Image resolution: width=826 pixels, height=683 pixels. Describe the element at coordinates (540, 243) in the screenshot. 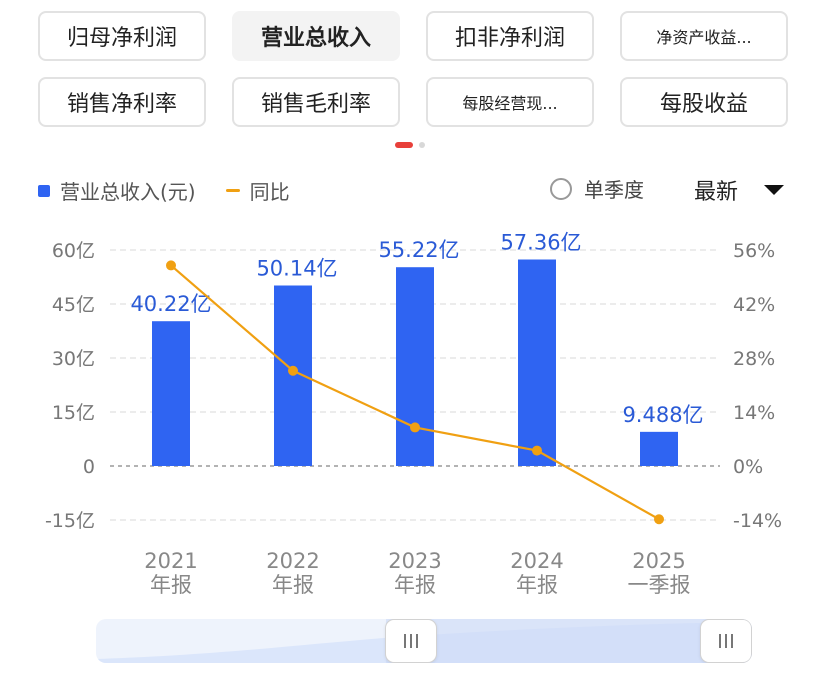

I see `bar-value-label: 57.36亿` at that location.